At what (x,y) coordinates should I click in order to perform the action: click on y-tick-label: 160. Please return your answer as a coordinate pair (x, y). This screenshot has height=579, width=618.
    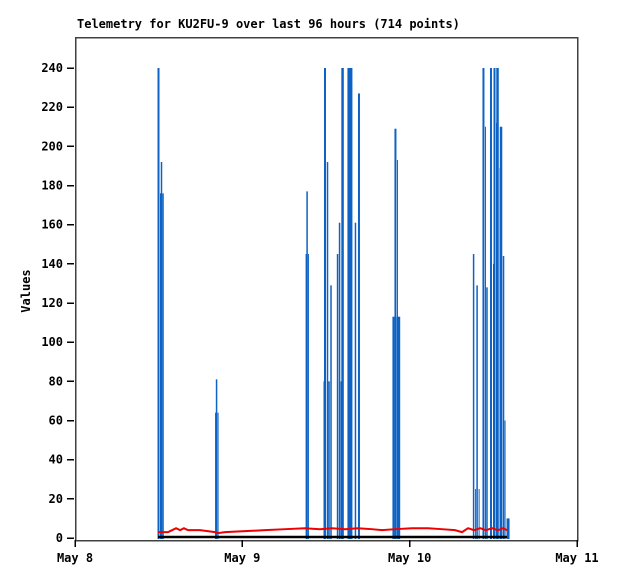
    Looking at the image, I should click on (52, 225).